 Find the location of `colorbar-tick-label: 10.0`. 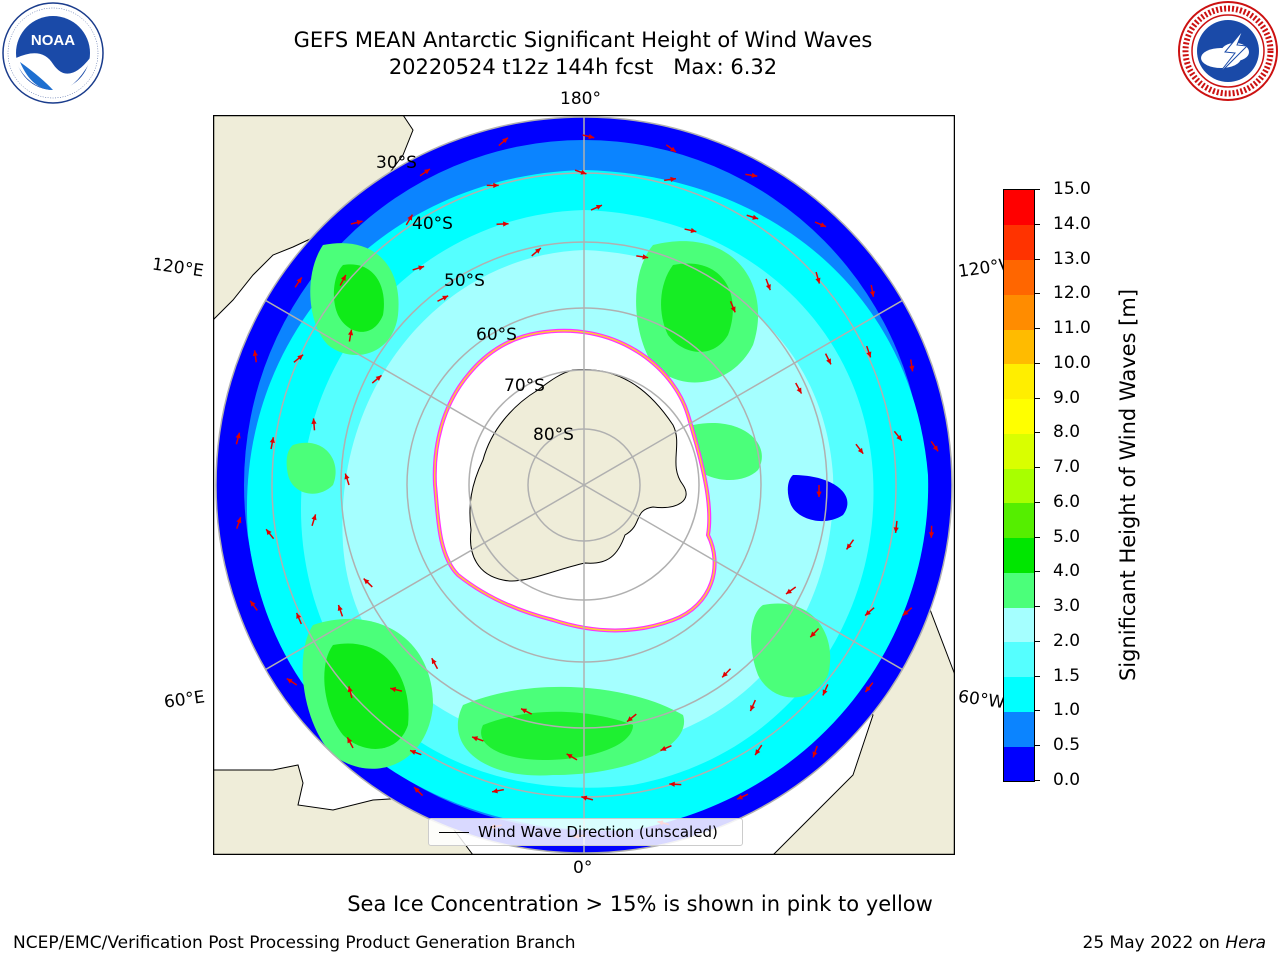

colorbar-tick-label: 10.0 is located at coordinates (1072, 362).